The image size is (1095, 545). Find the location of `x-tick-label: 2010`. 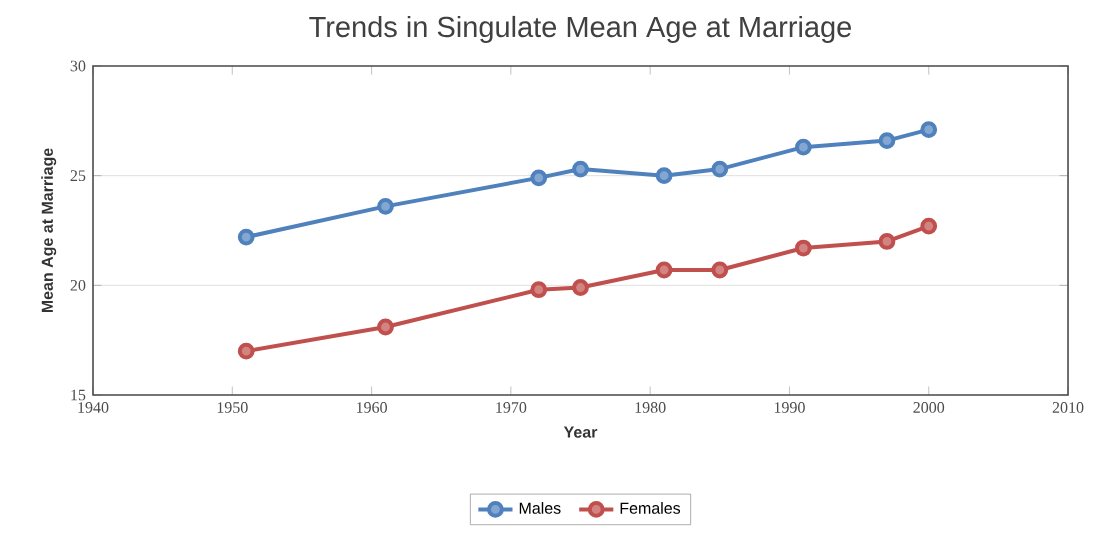

x-tick-label: 2010 is located at coordinates (1068, 407).